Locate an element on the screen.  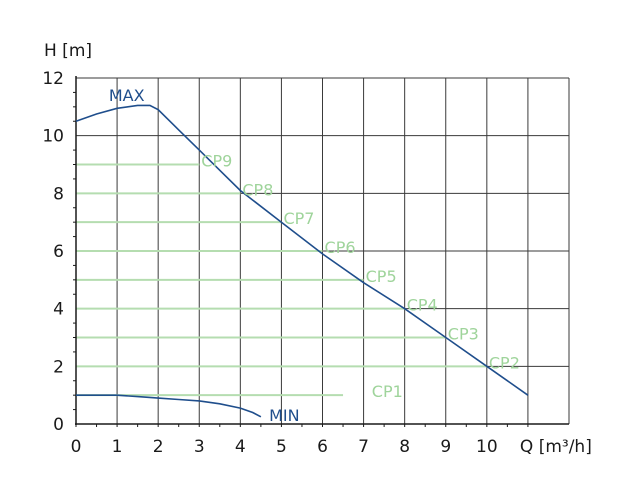
x-tick-label: 10 is located at coordinates (487, 447).